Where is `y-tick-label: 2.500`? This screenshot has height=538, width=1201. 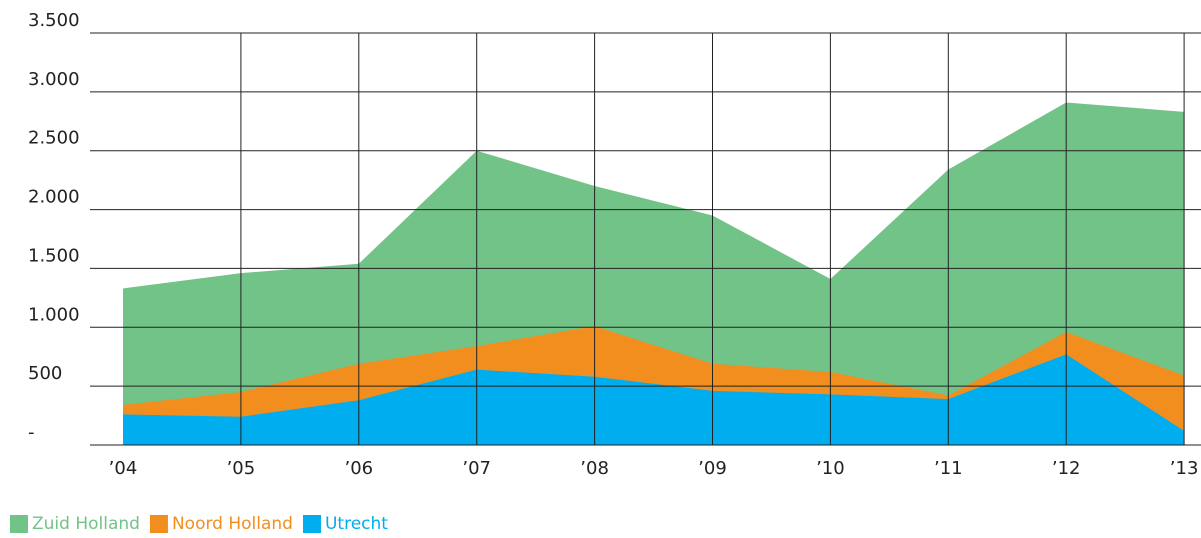
y-tick-label: 2.500 is located at coordinates (54, 138).